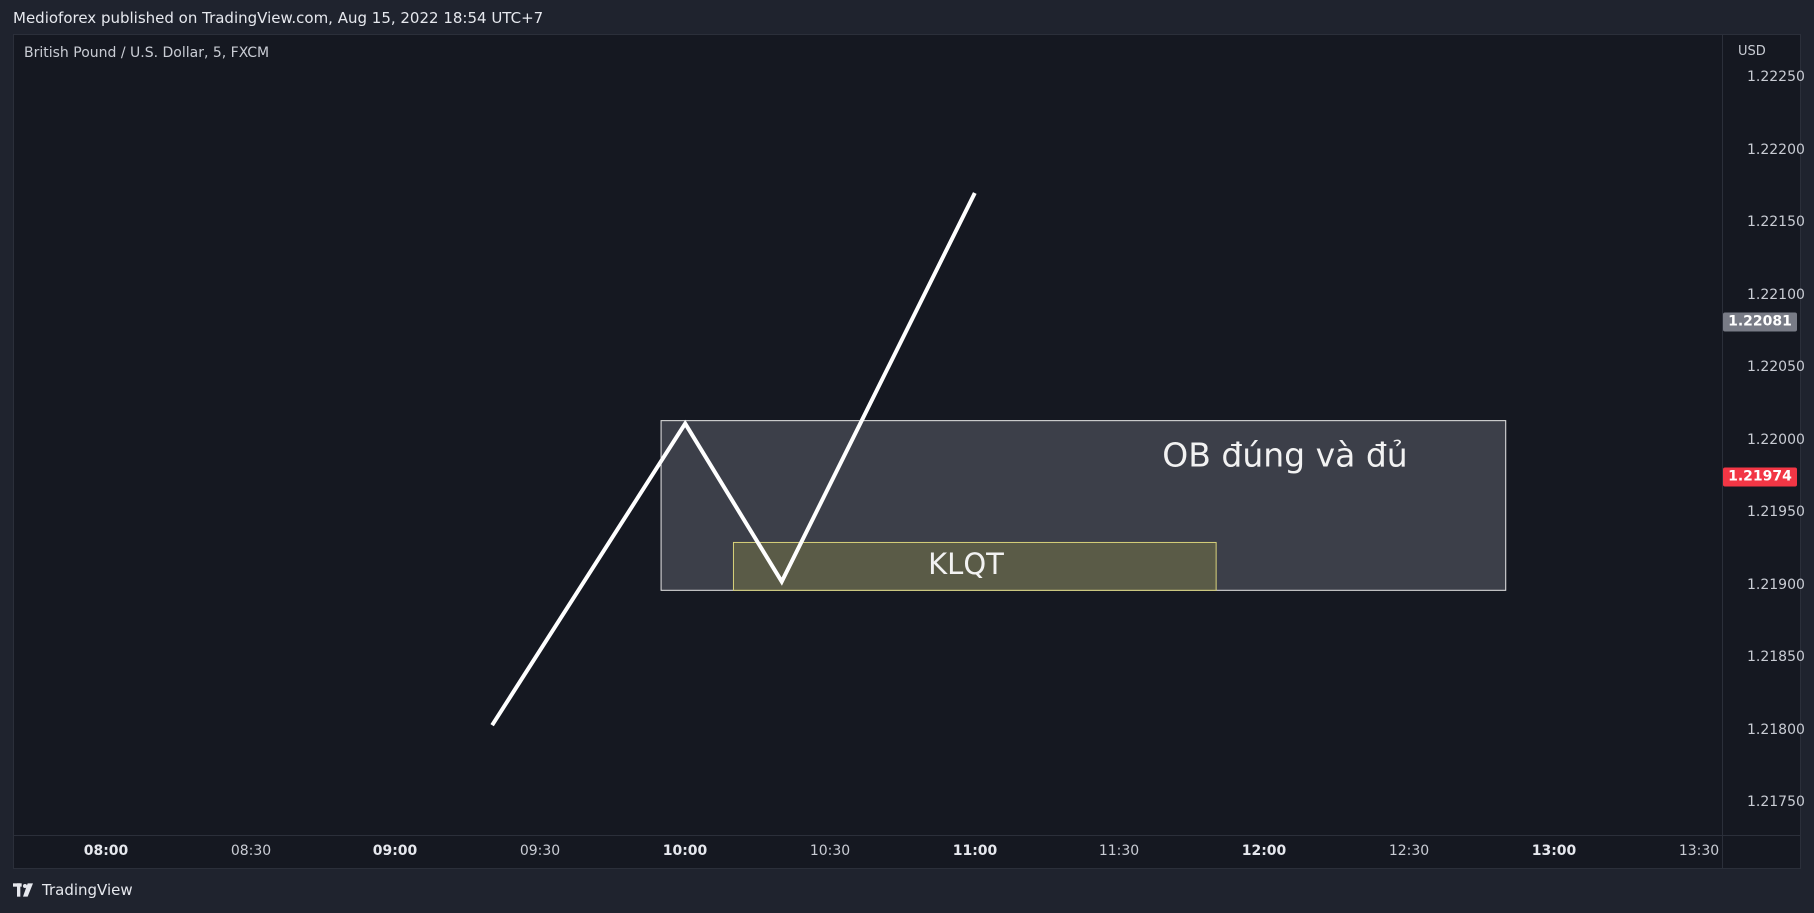 Image resolution: width=1814 pixels, height=913 pixels. Describe the element at coordinates (1761, 851) in the screenshot. I see `axis-corner` at that location.